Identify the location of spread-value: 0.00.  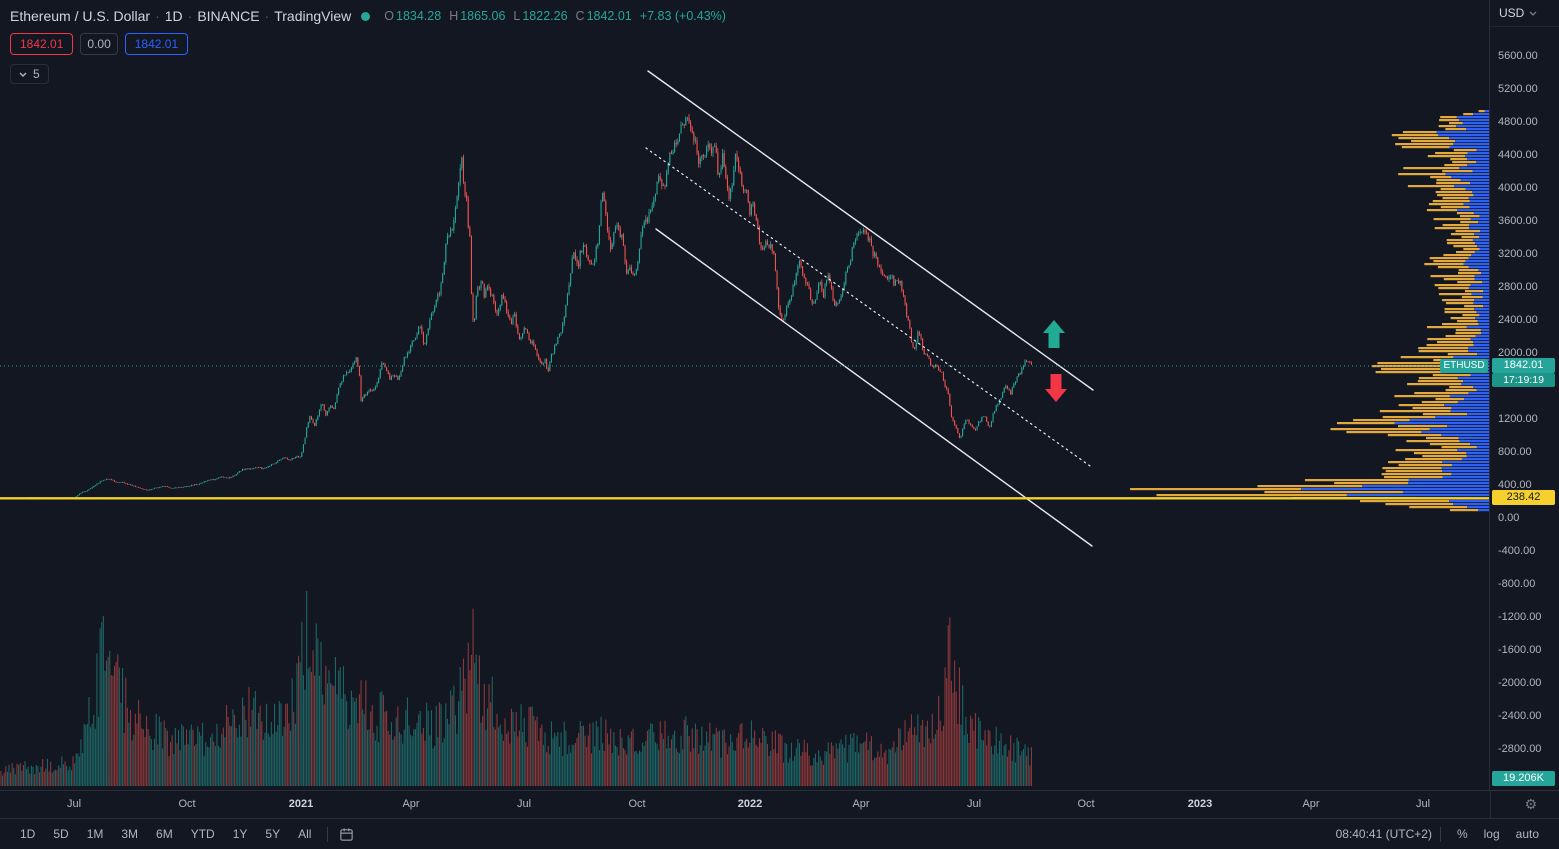
(99, 44).